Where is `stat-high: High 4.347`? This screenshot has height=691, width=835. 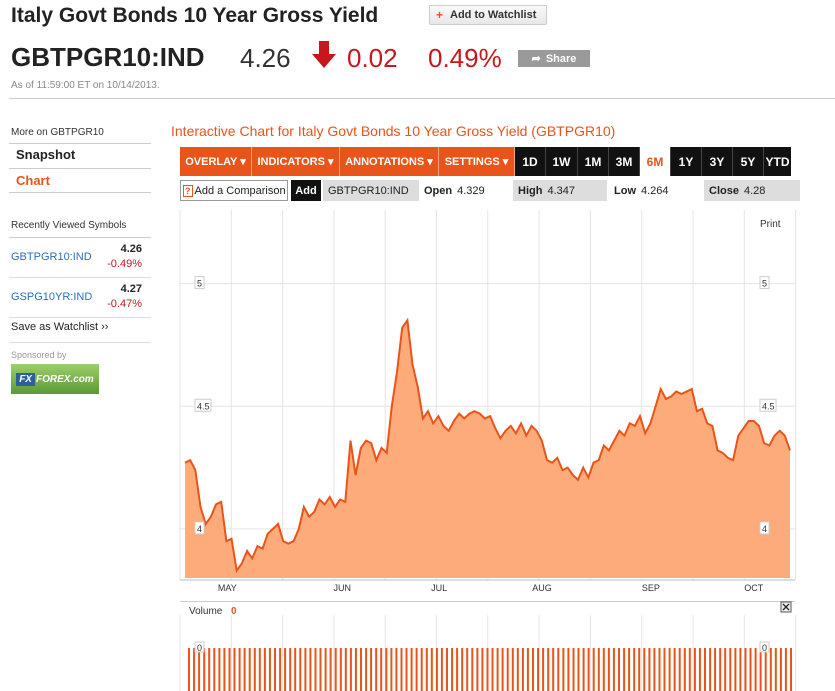
stat-high: High 4.347 is located at coordinates (560, 190).